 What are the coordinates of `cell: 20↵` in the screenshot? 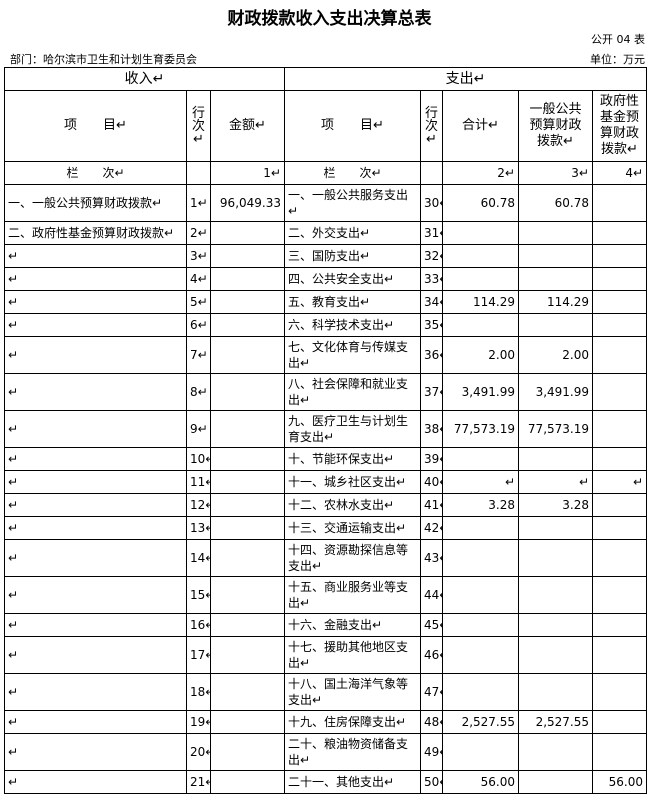 It's located at (198, 752).